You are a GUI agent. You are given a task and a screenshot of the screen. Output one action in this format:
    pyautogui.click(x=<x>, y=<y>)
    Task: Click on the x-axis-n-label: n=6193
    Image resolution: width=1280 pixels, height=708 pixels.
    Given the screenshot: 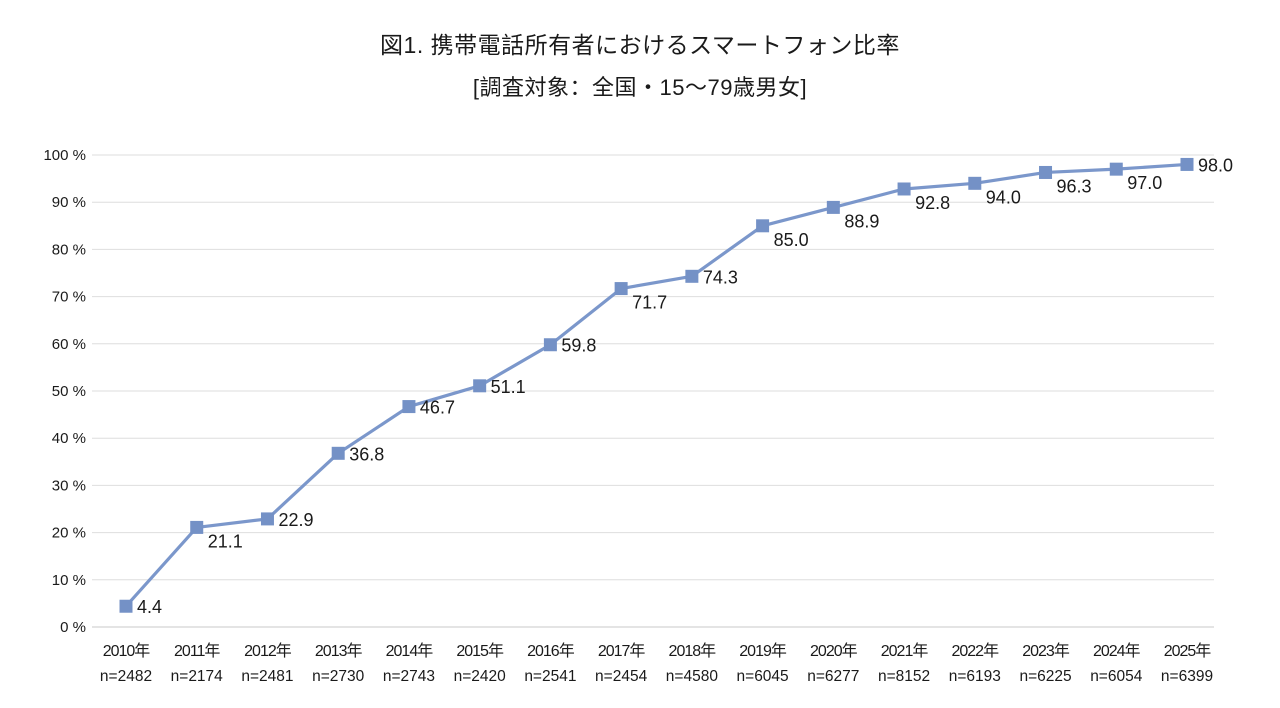 What is the action you would take?
    pyautogui.click(x=975, y=676)
    